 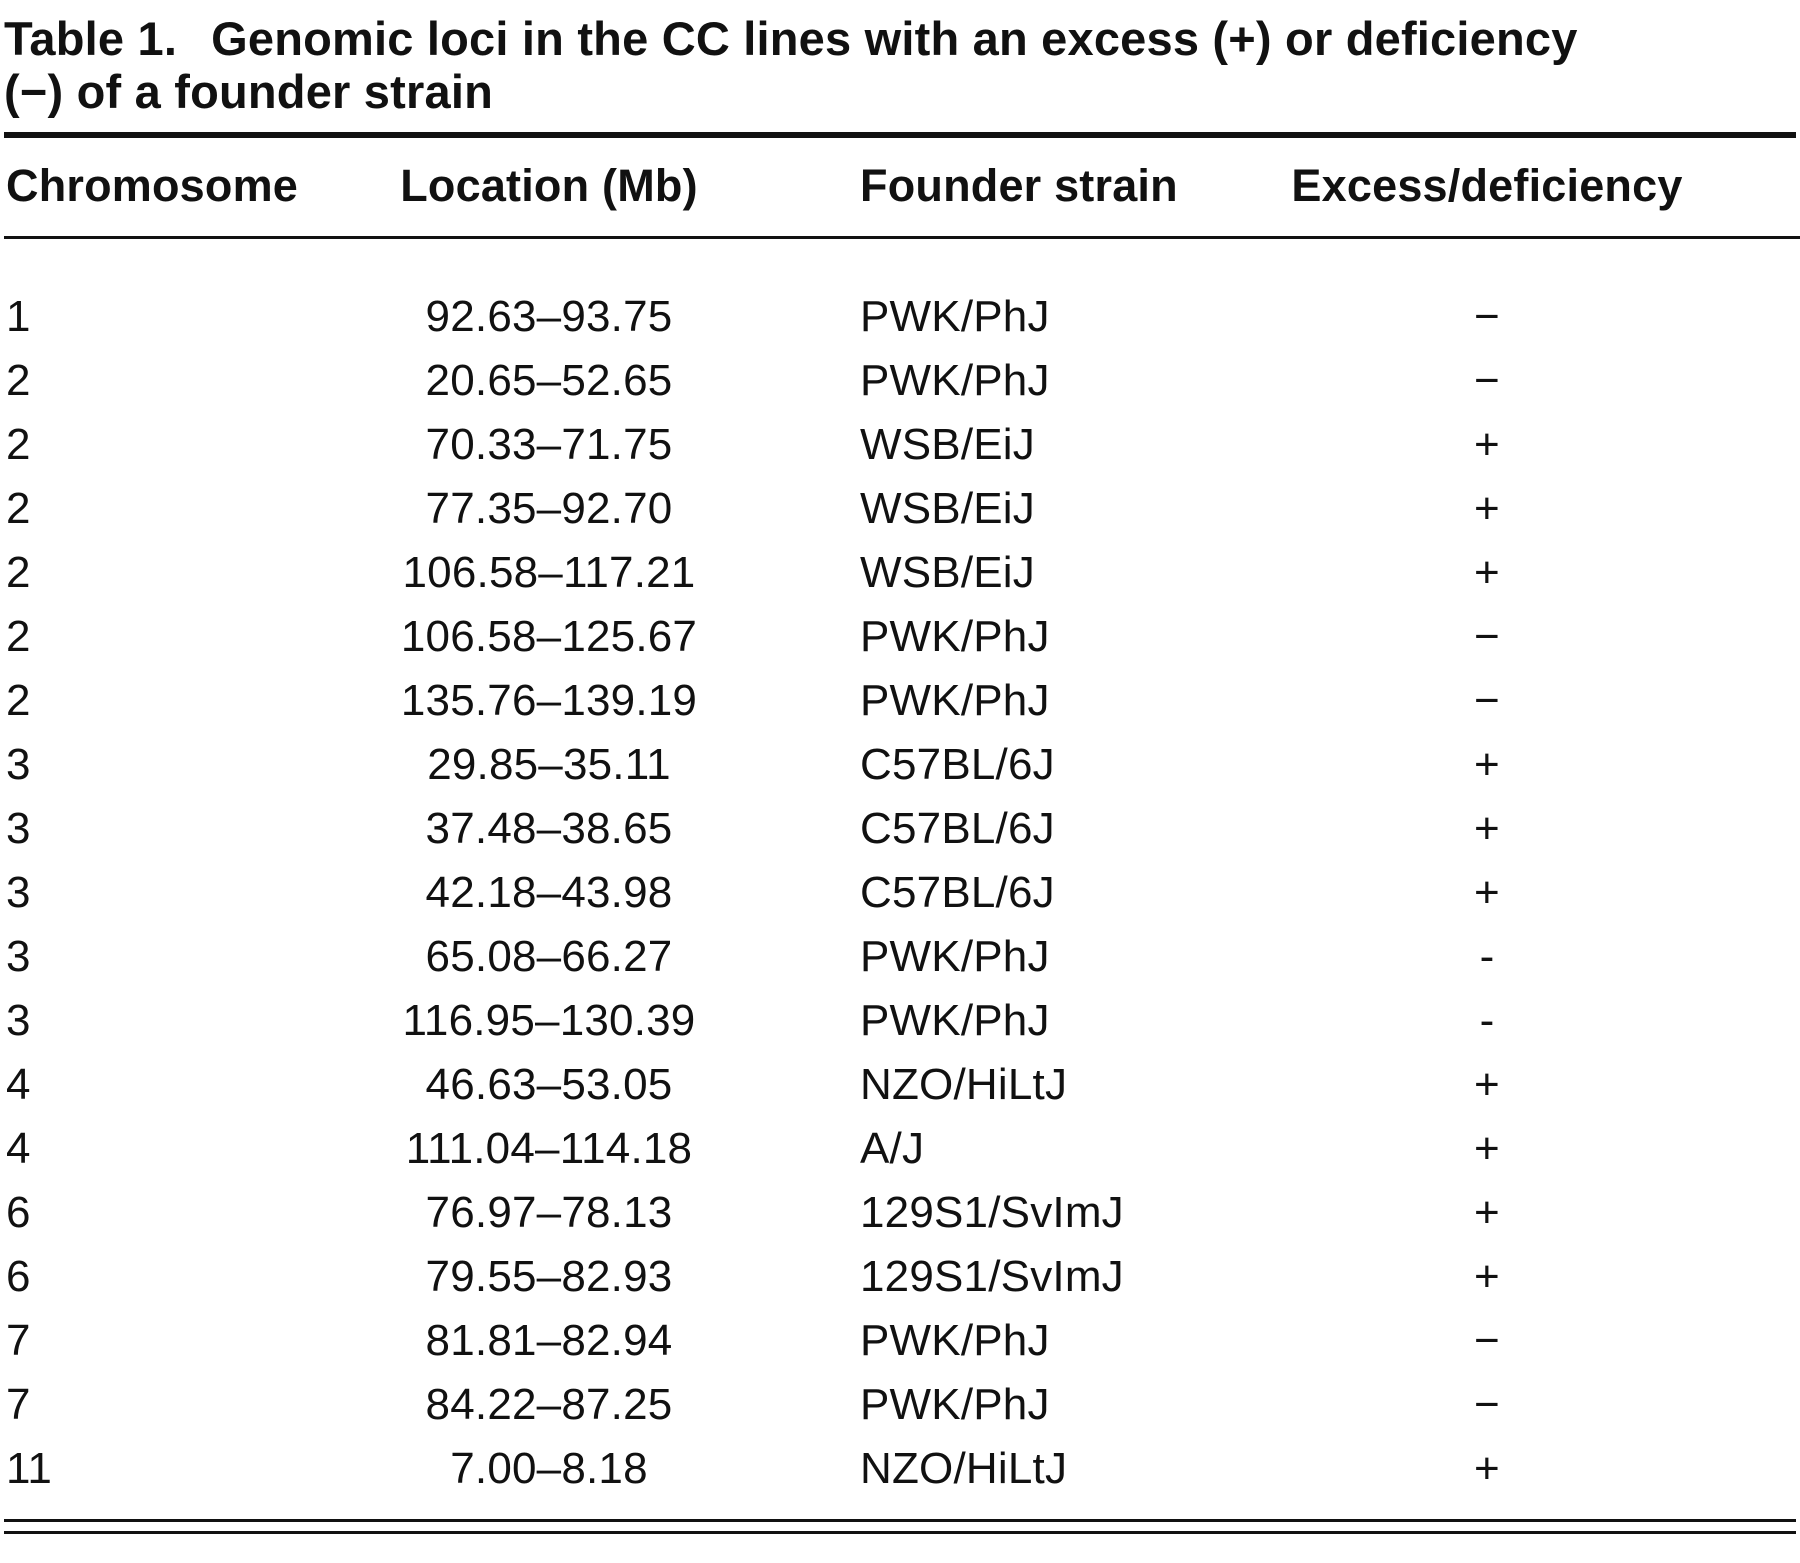 What do you see at coordinates (892, 1148) in the screenshot?
I see `founder-strain-cell: A/J` at bounding box center [892, 1148].